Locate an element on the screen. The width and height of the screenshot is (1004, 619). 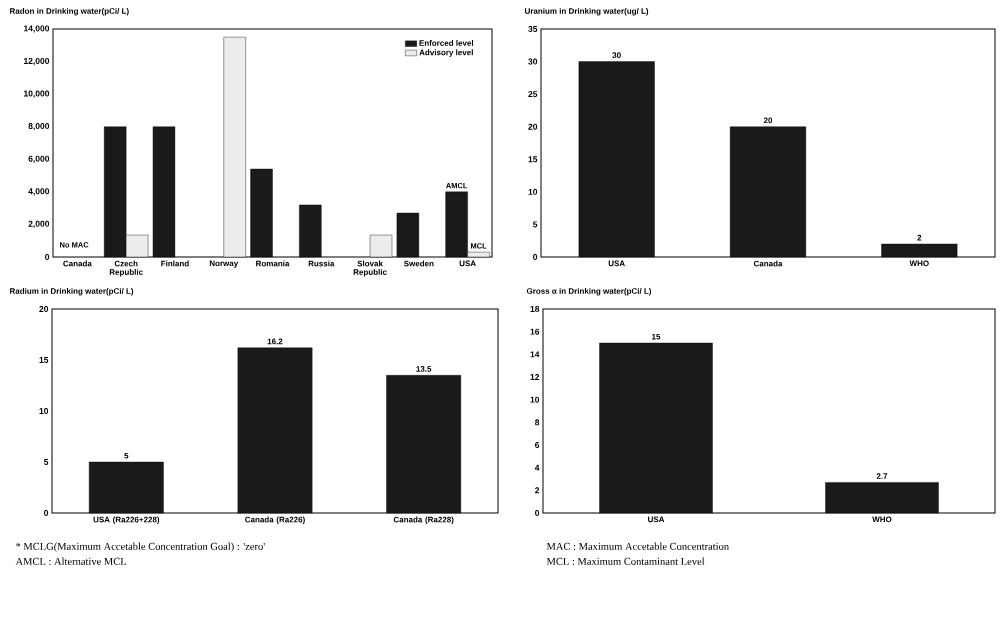
chart-title: Gross α in Drinking water(pCi/ L) is located at coordinates (589, 291).